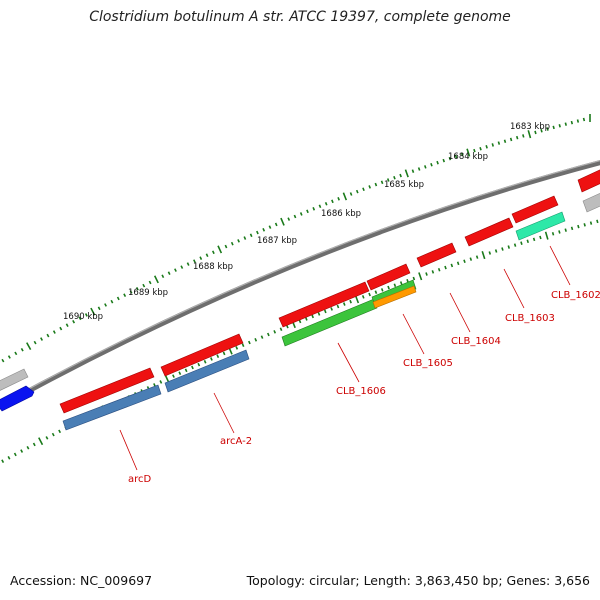 The image size is (600, 600). I want to click on length-text: Length: 3,863,450 bp, so click(431, 580).